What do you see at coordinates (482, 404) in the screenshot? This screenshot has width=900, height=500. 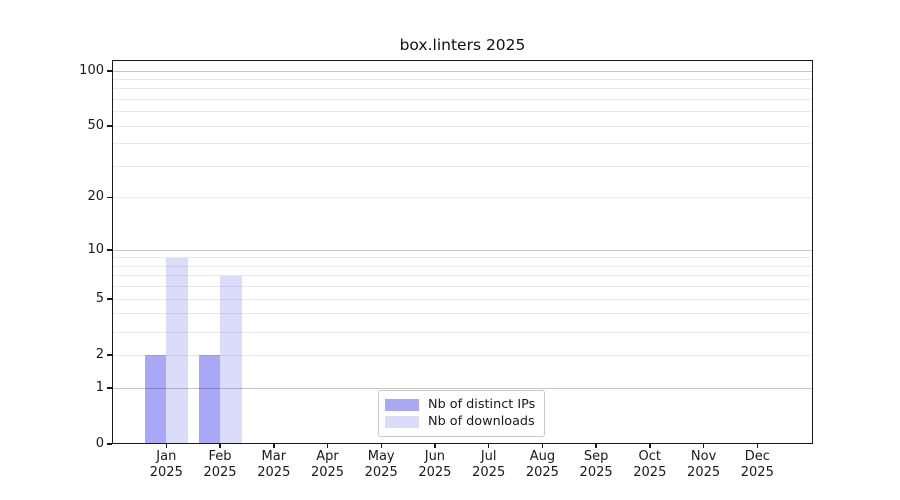 I see `legend-label-distinct-ips: Nb of distinct IPs` at bounding box center [482, 404].